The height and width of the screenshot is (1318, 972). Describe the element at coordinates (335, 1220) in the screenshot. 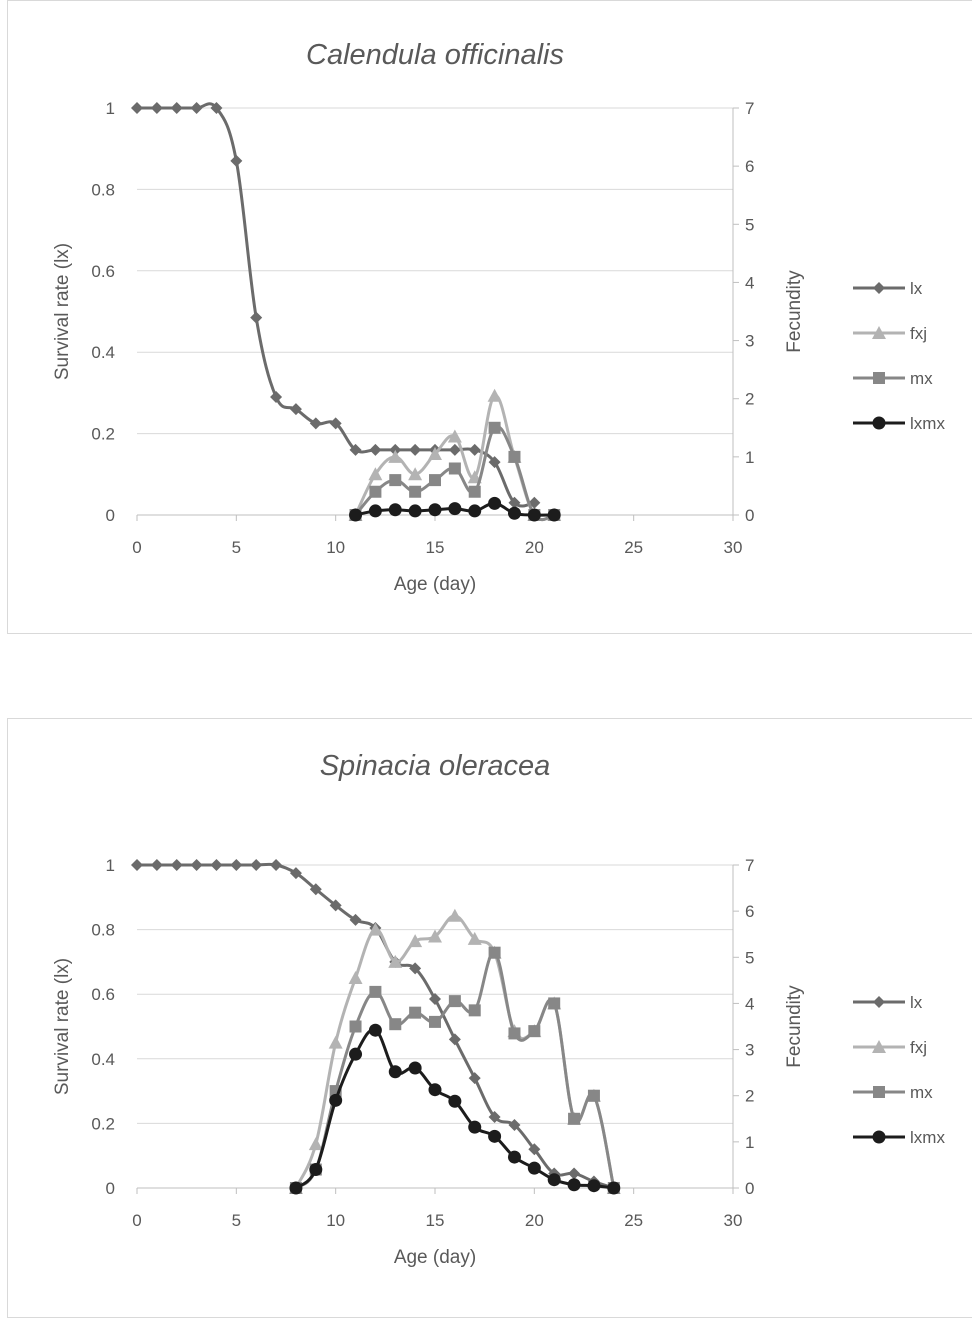

I see `x-tick-label: 10` at that location.